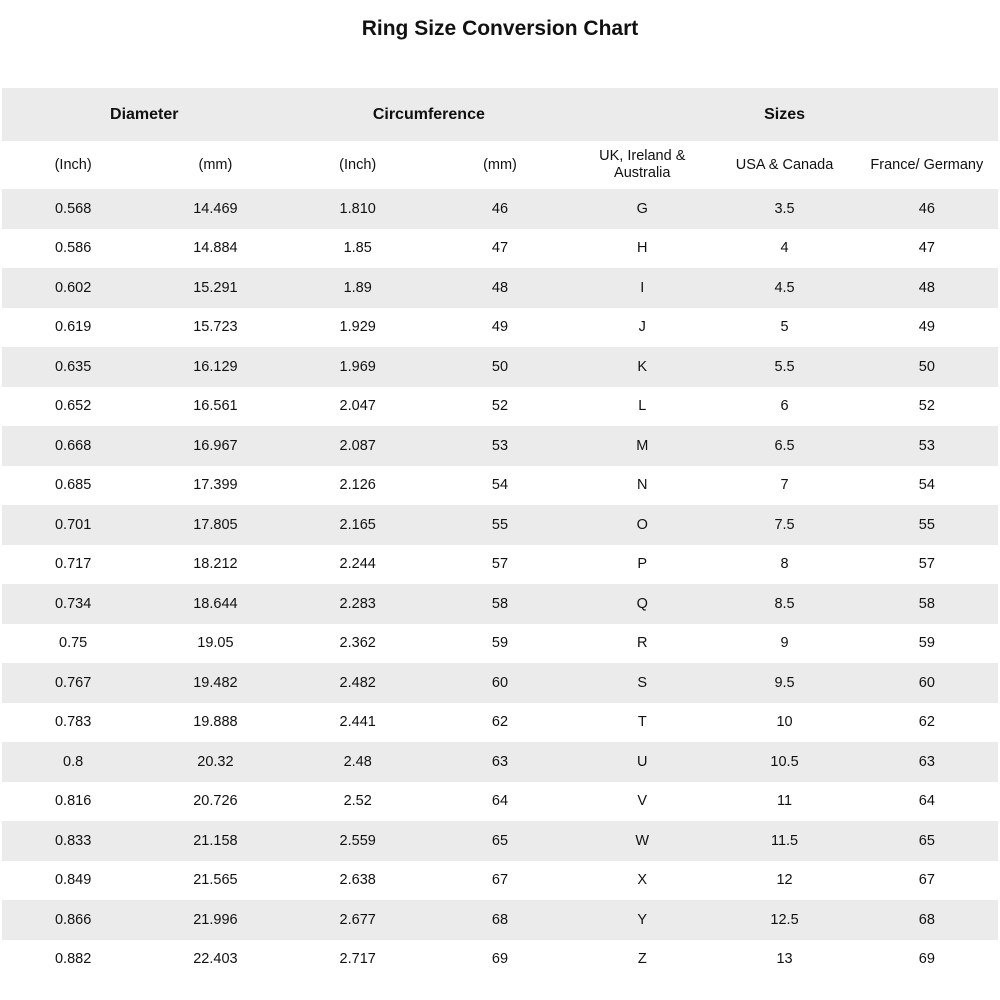  What do you see at coordinates (357, 683) in the screenshot?
I see `table-cell: 2.482` at bounding box center [357, 683].